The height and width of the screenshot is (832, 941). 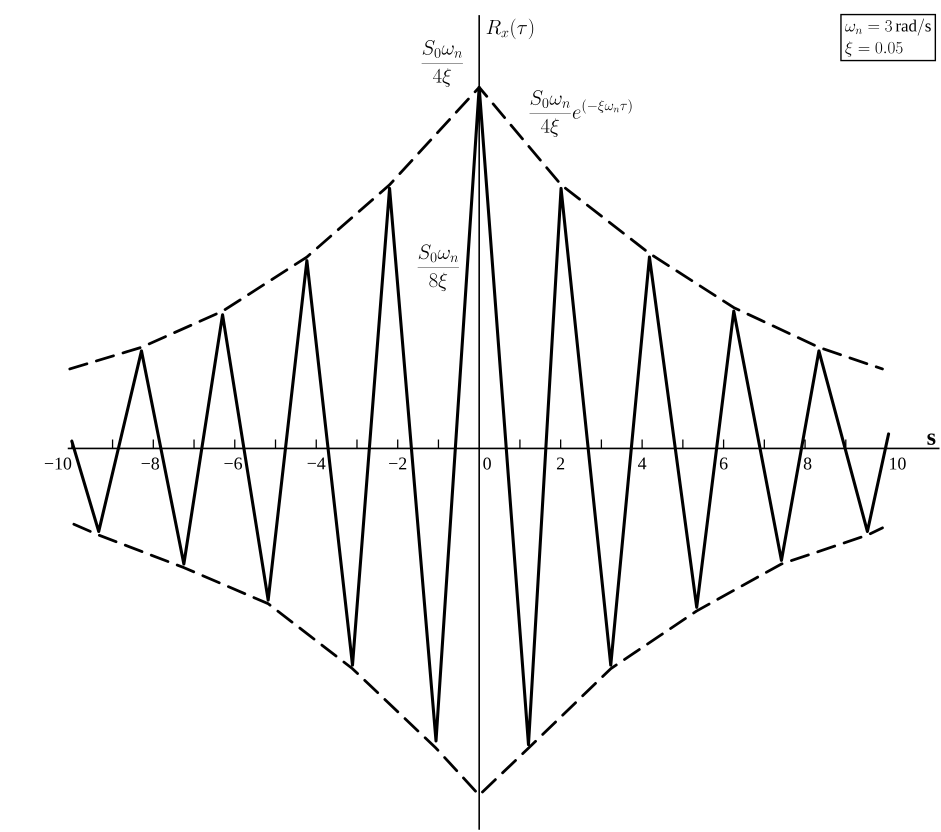 I want to click on text: $\xi=0.05$, so click(x=873, y=49).